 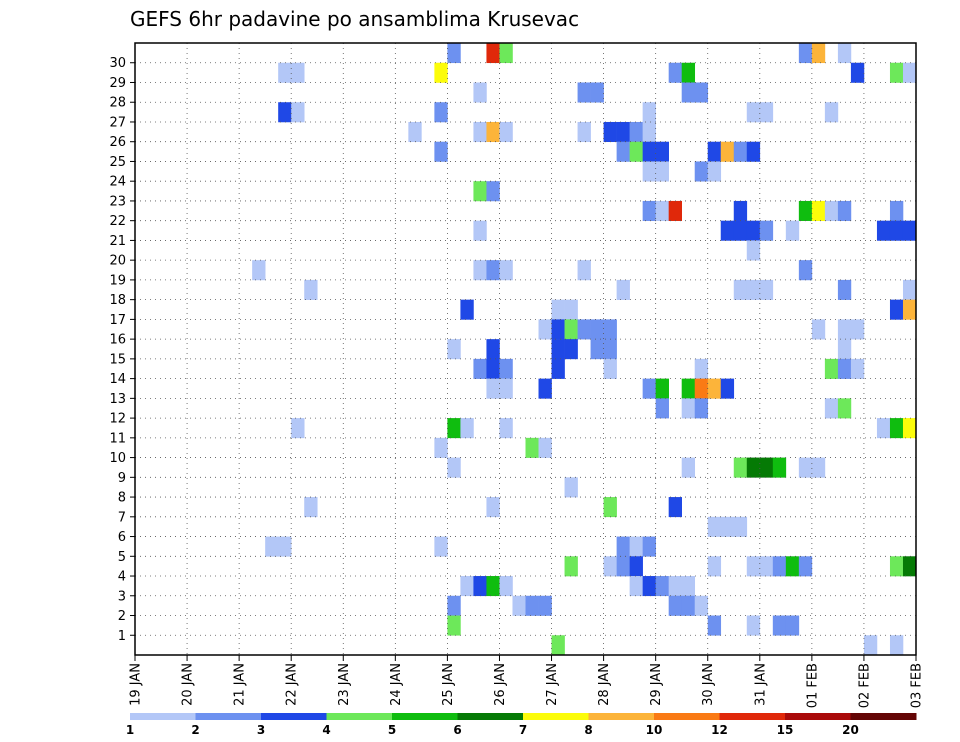 What do you see at coordinates (117, 63) in the screenshot?
I see `y-tick-label: 30` at bounding box center [117, 63].